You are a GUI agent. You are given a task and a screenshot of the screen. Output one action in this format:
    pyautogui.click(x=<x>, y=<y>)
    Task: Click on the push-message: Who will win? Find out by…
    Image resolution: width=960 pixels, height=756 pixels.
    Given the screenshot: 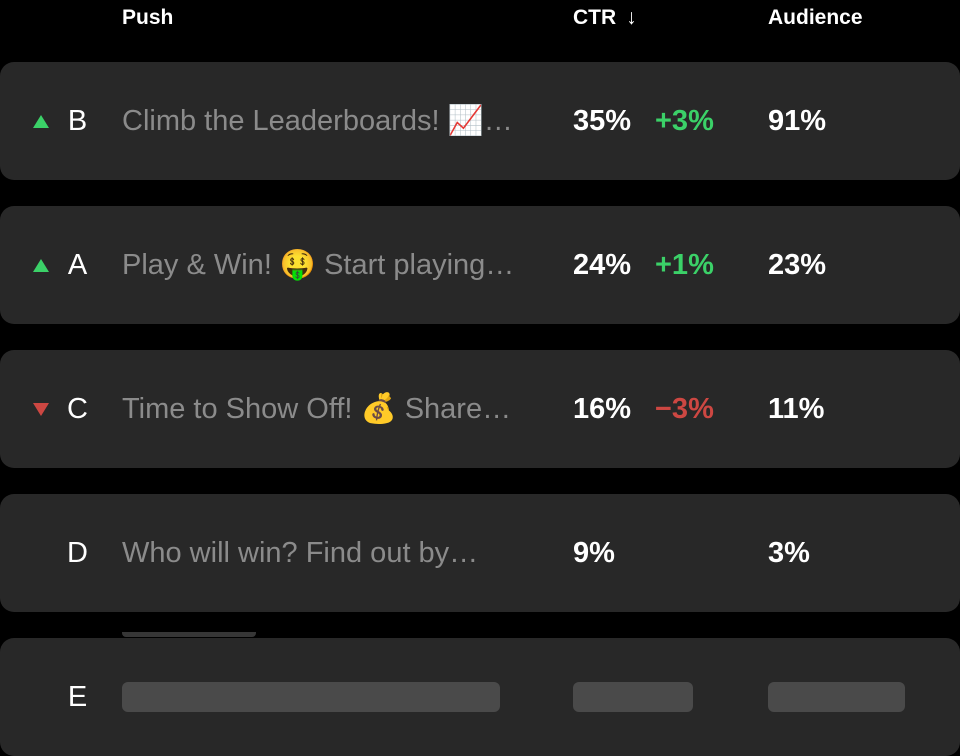 What is the action you would take?
    pyautogui.click(x=300, y=552)
    